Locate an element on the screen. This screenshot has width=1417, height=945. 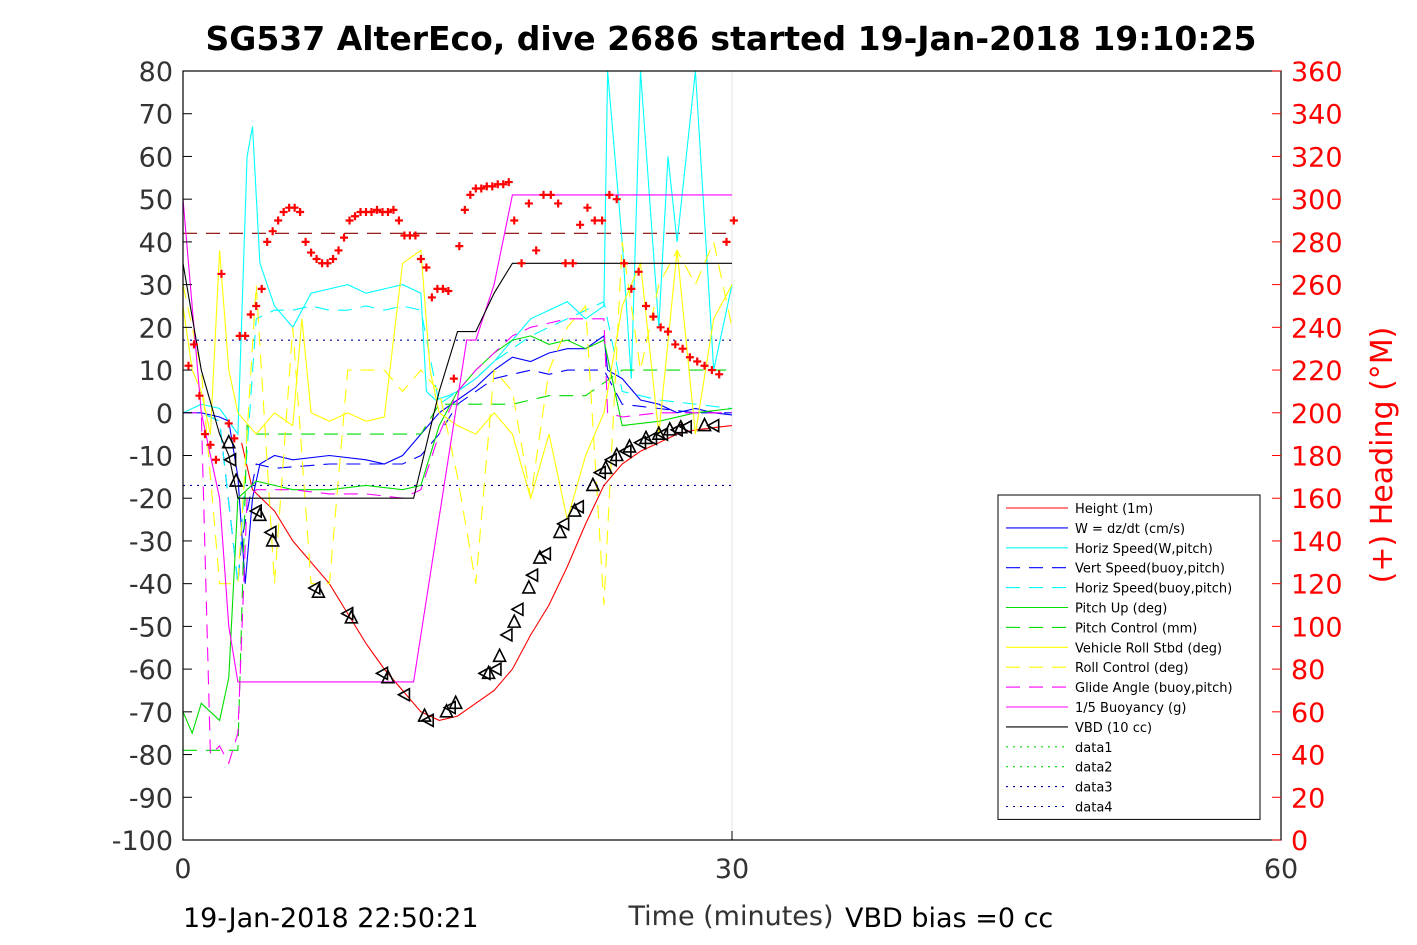
y-left-tick-label: 40 is located at coordinates (156, 243).